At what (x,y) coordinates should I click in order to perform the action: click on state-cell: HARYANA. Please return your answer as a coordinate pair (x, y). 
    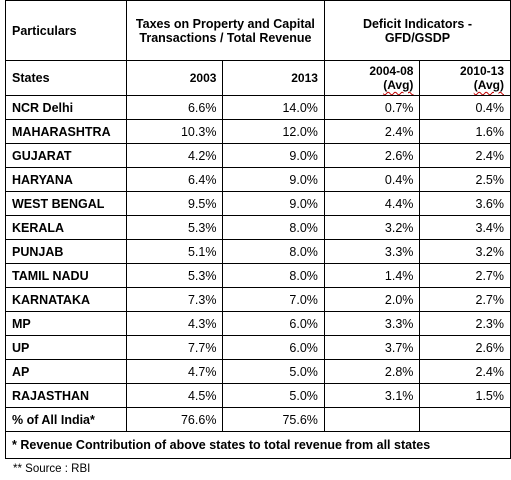
    Looking at the image, I should click on (66, 179).